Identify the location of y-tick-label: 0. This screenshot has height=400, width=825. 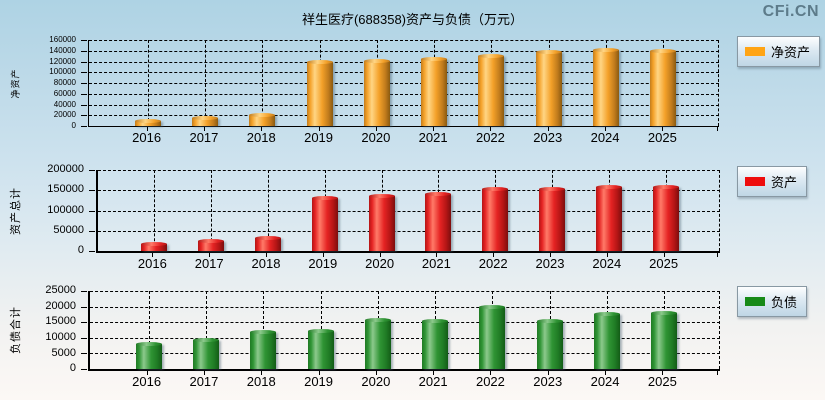
(72, 368).